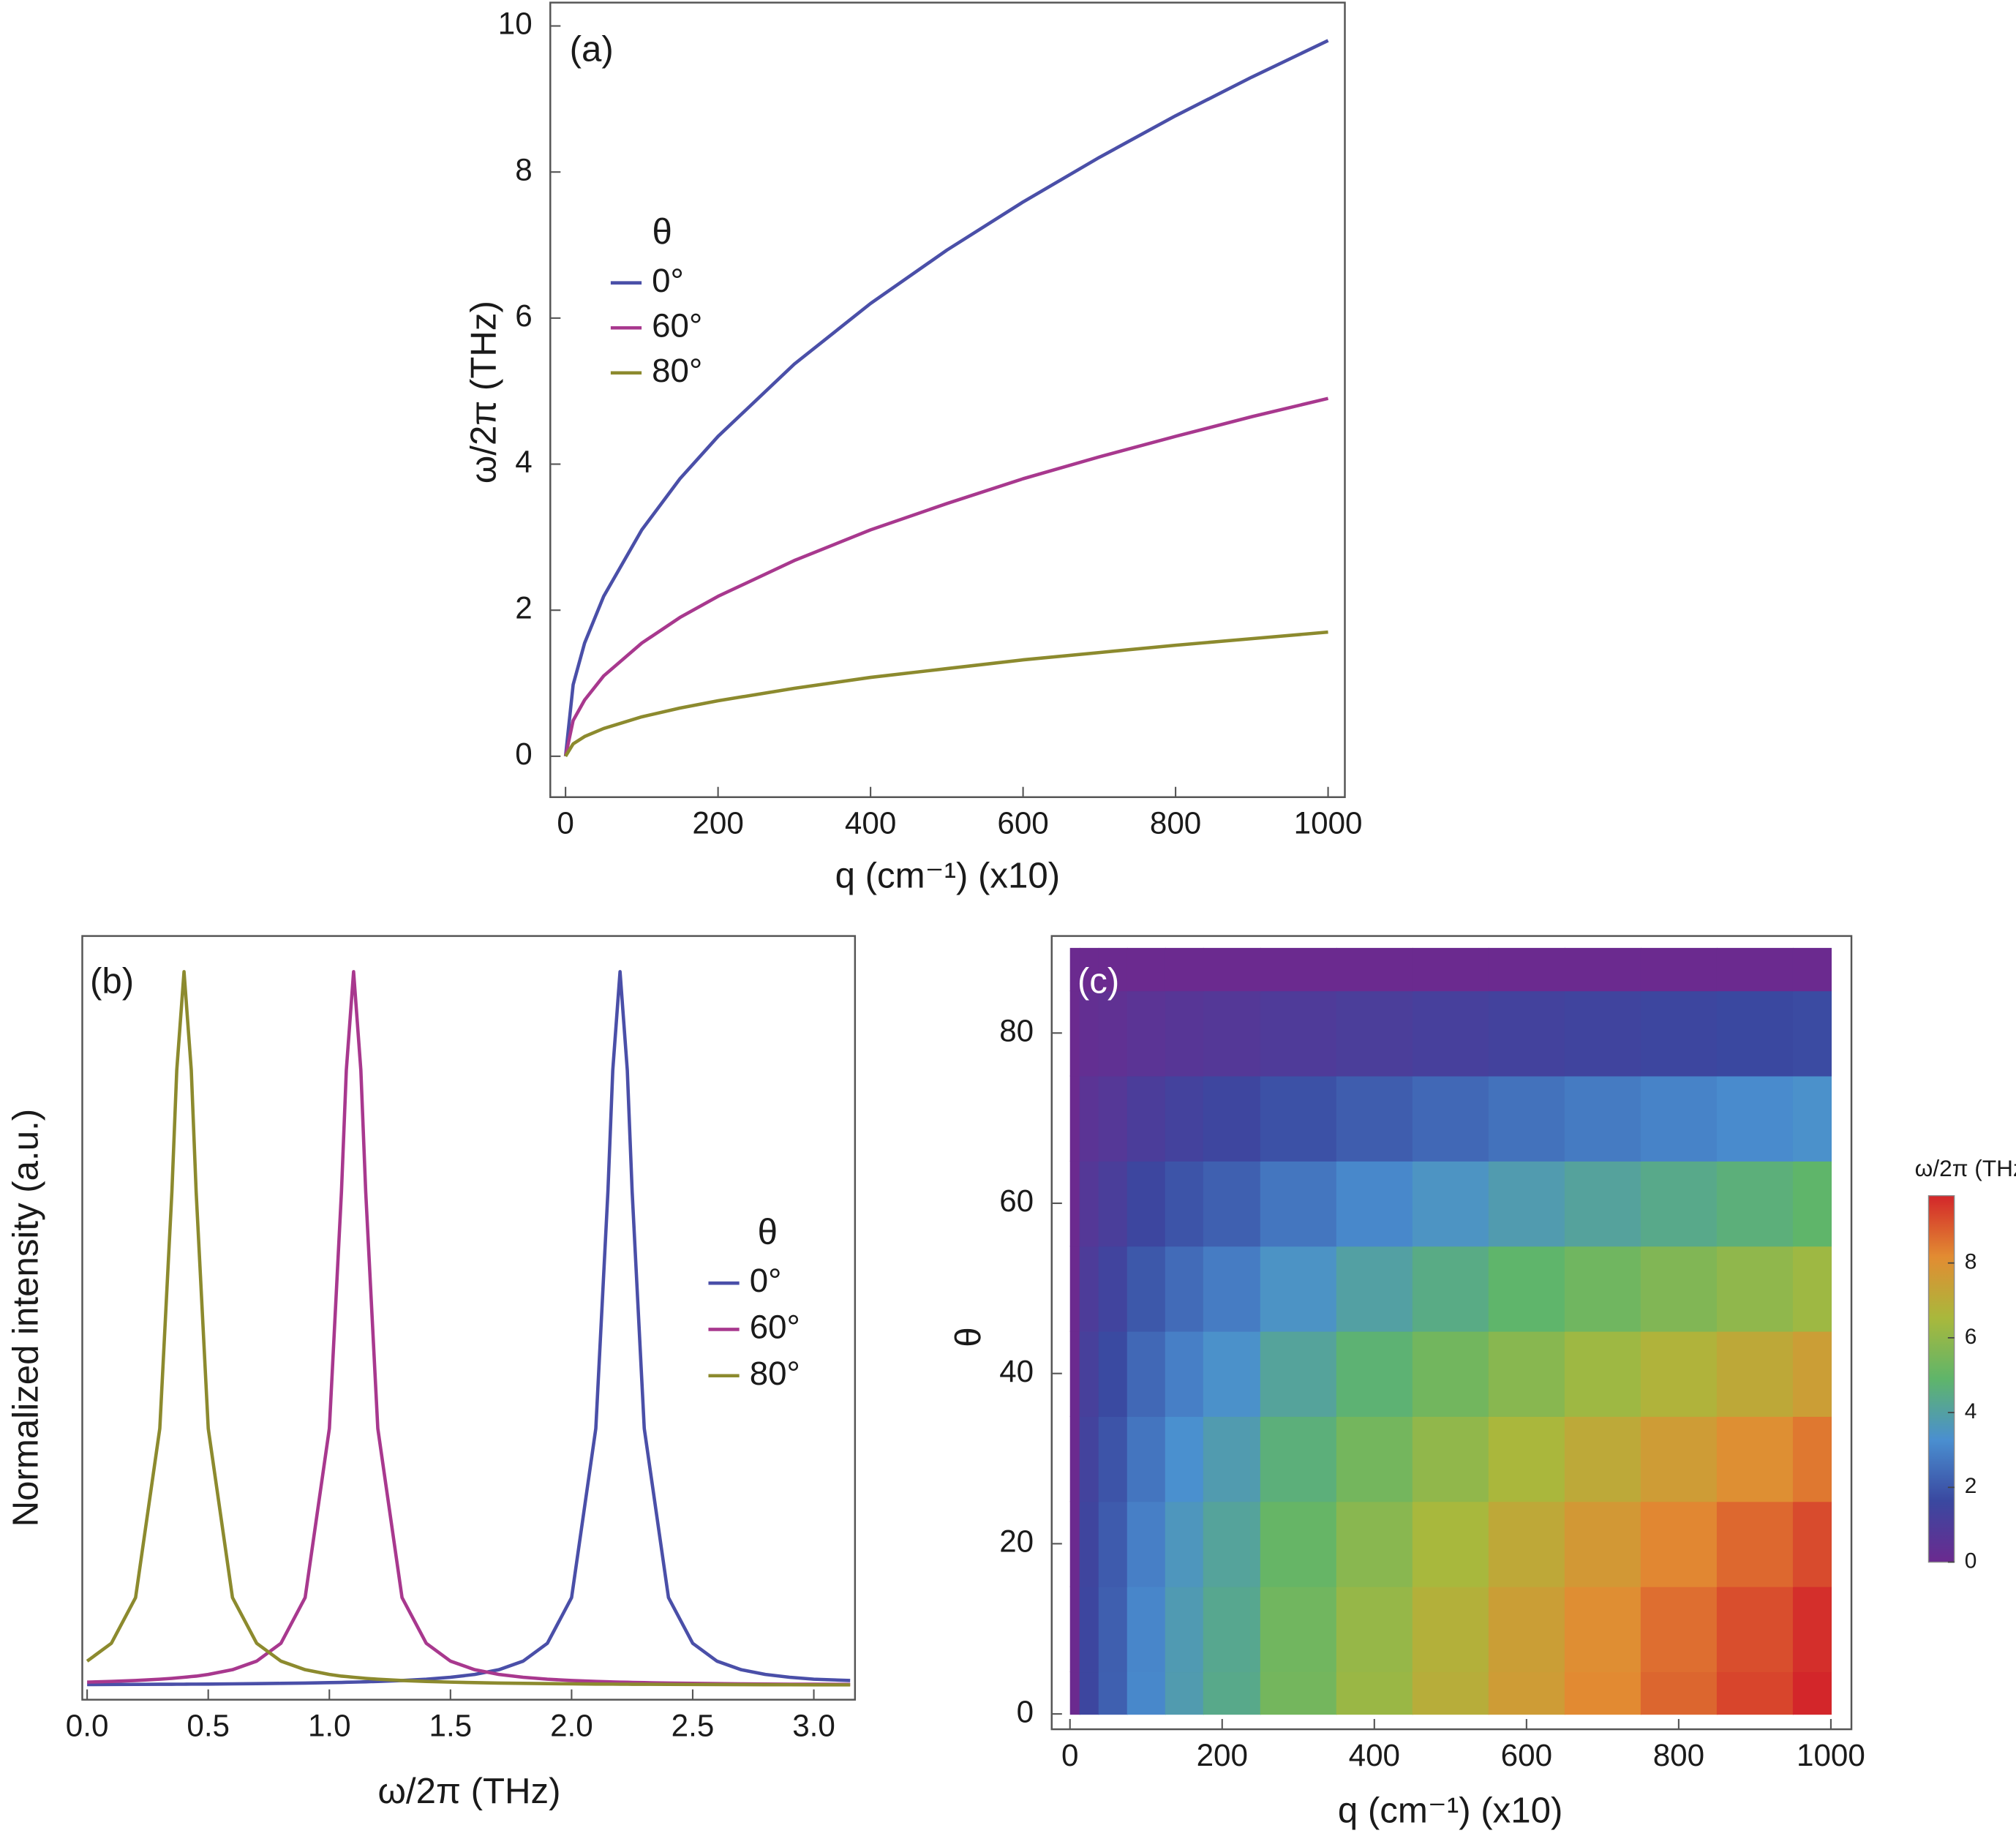 This screenshot has height=1836, width=2016. What do you see at coordinates (1017, 1371) in the screenshot?
I see `y-tick-label: 40` at bounding box center [1017, 1371].